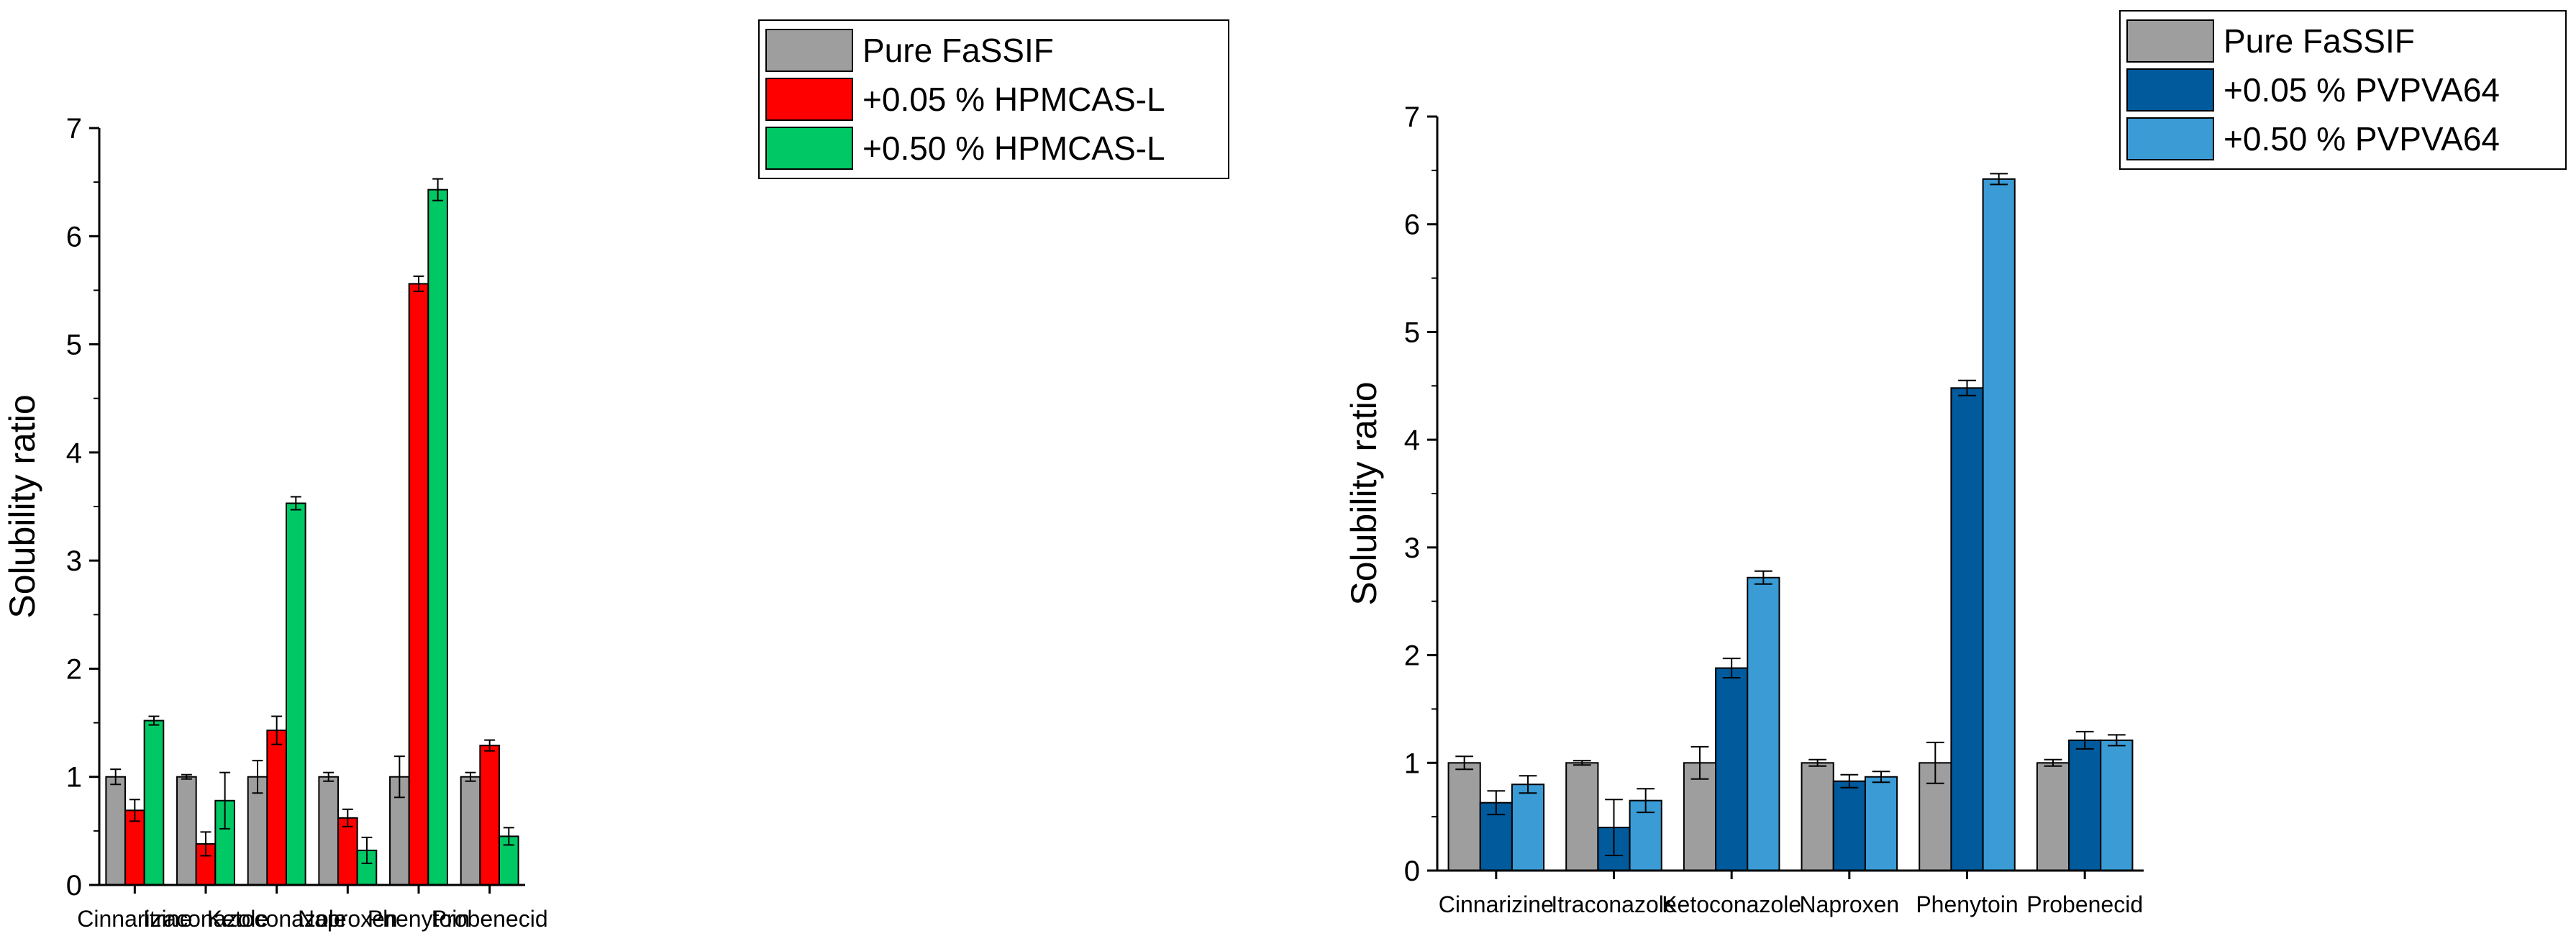 This screenshot has height=949, width=2576. I want to click on bar-naproxen-s2, so click(1881, 823).